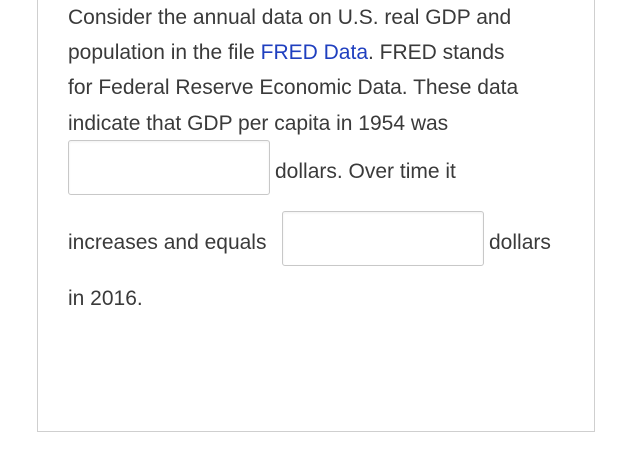 The width and height of the screenshot is (639, 457). Describe the element at coordinates (105, 298) in the screenshot. I see `year-2016-text: in 2016.` at that location.